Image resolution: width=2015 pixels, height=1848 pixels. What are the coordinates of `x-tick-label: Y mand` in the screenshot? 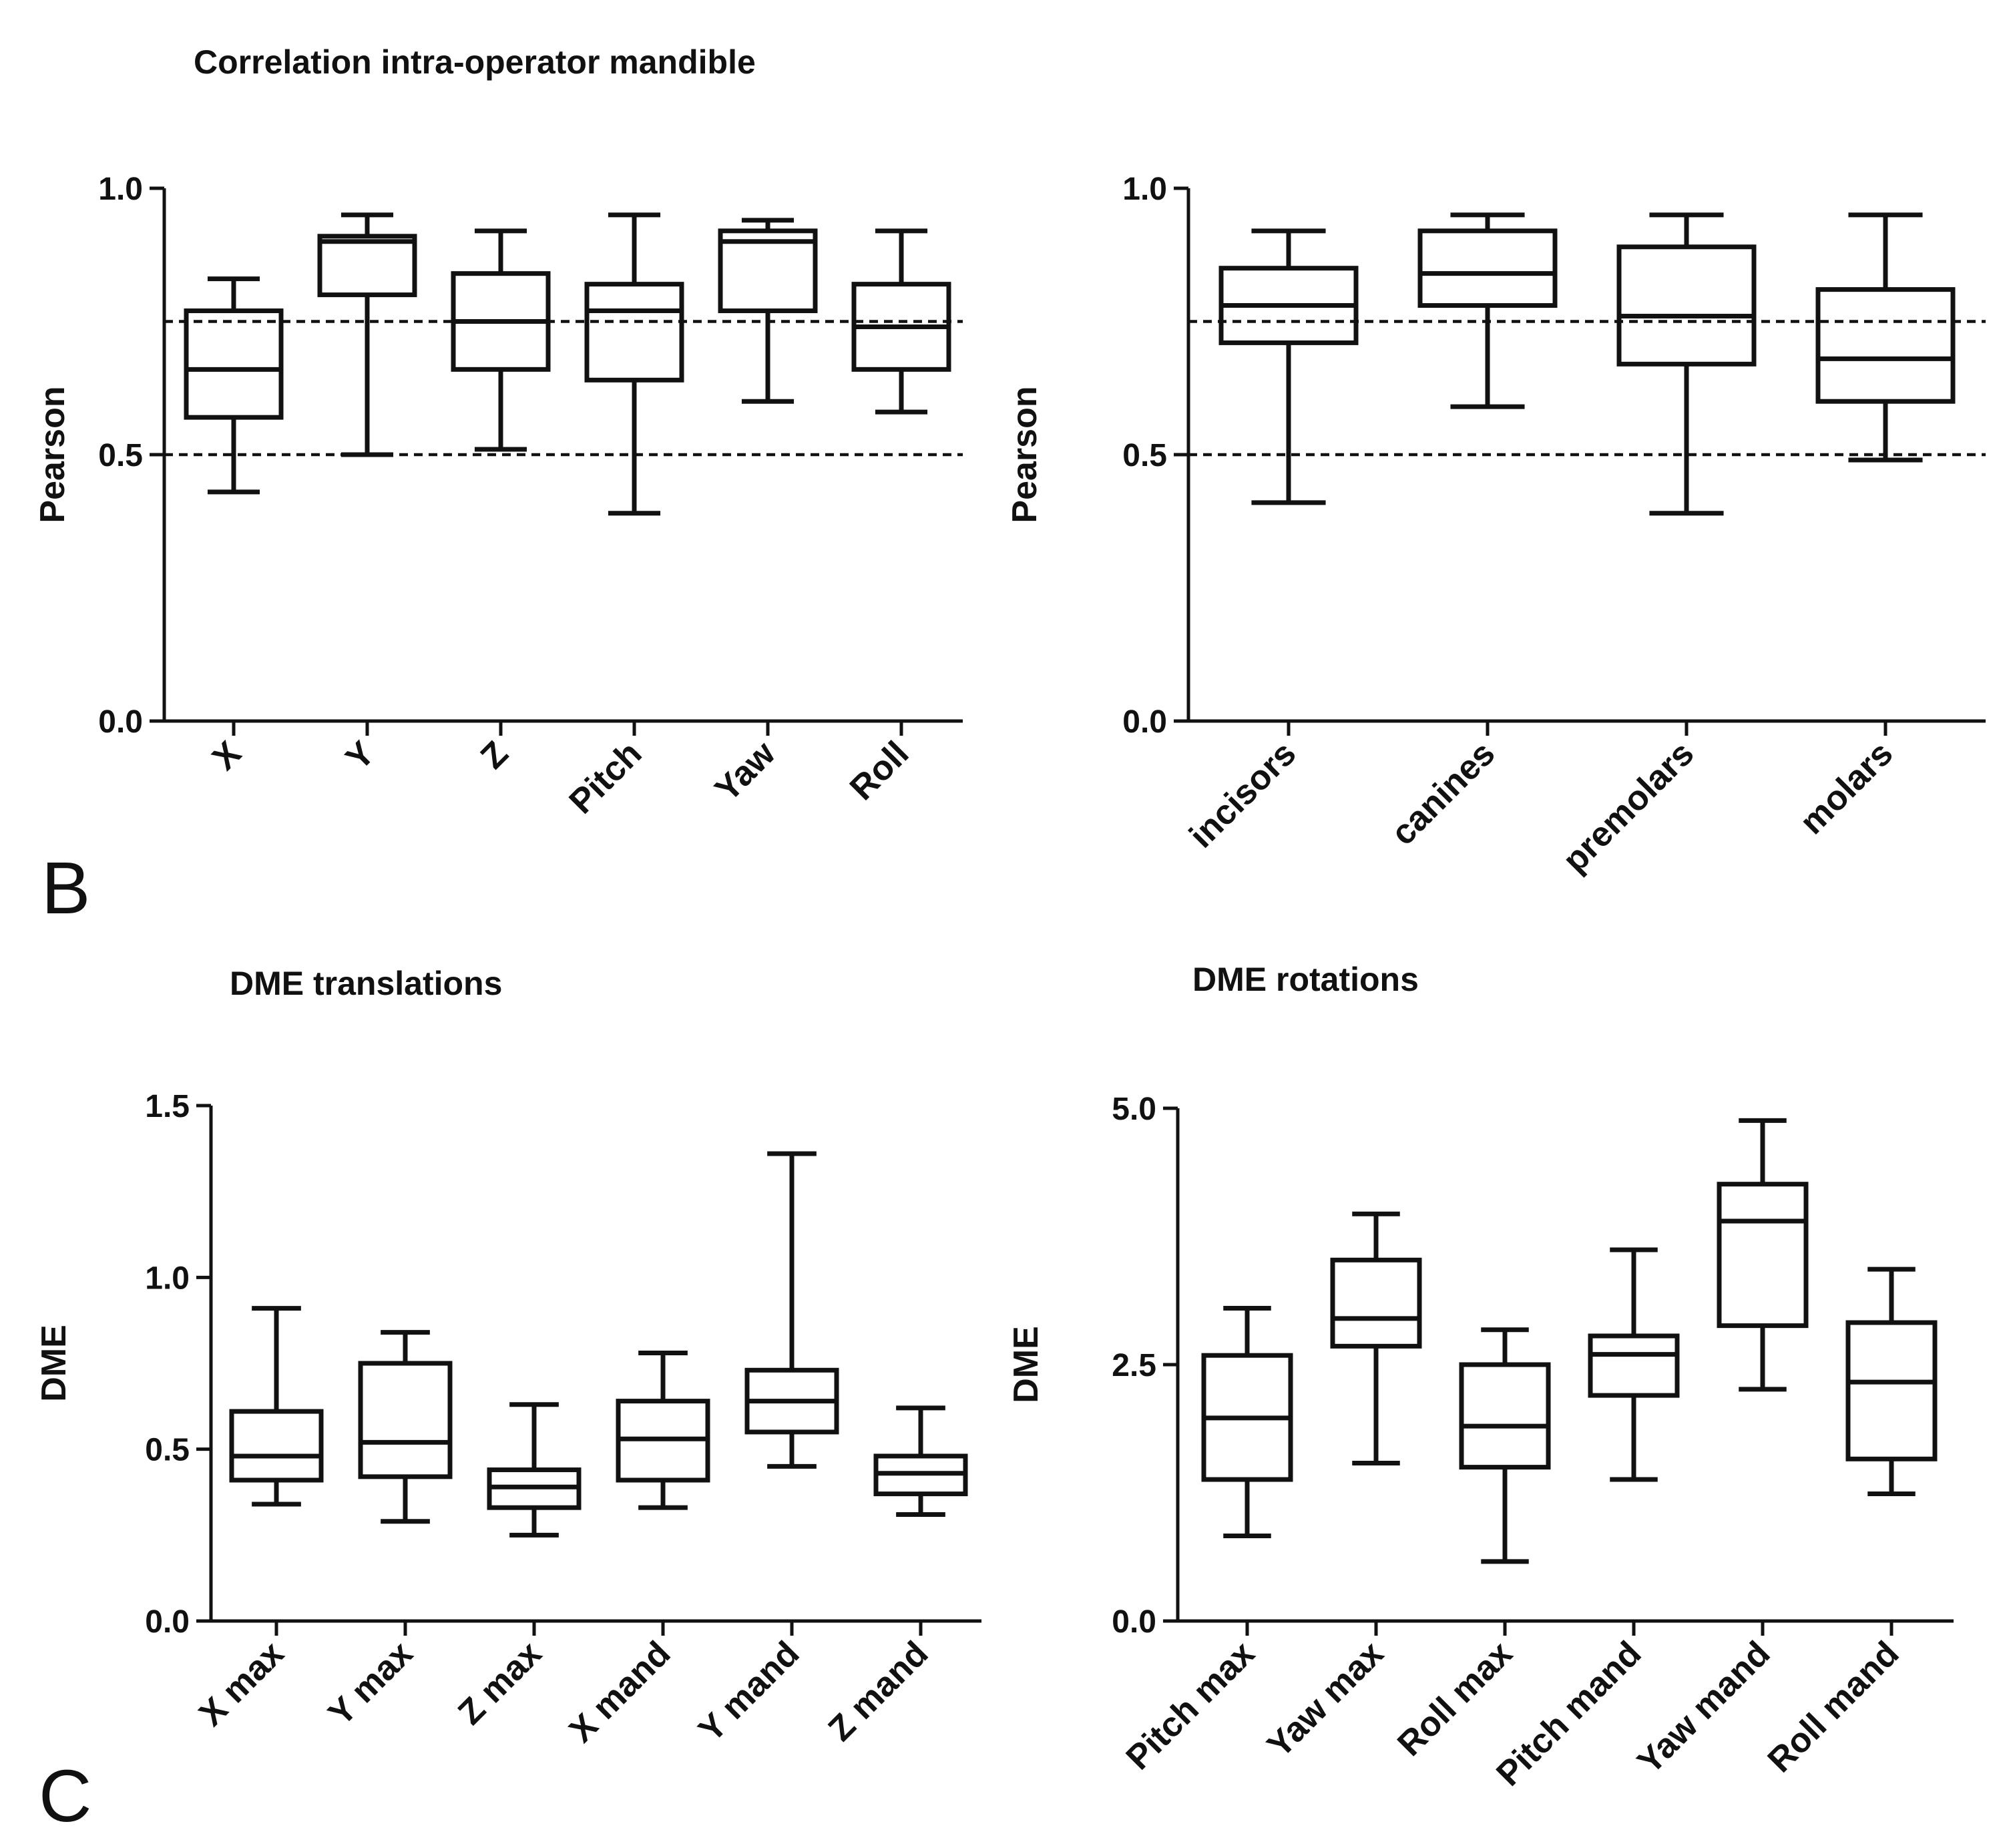 It's located at (749, 1691).